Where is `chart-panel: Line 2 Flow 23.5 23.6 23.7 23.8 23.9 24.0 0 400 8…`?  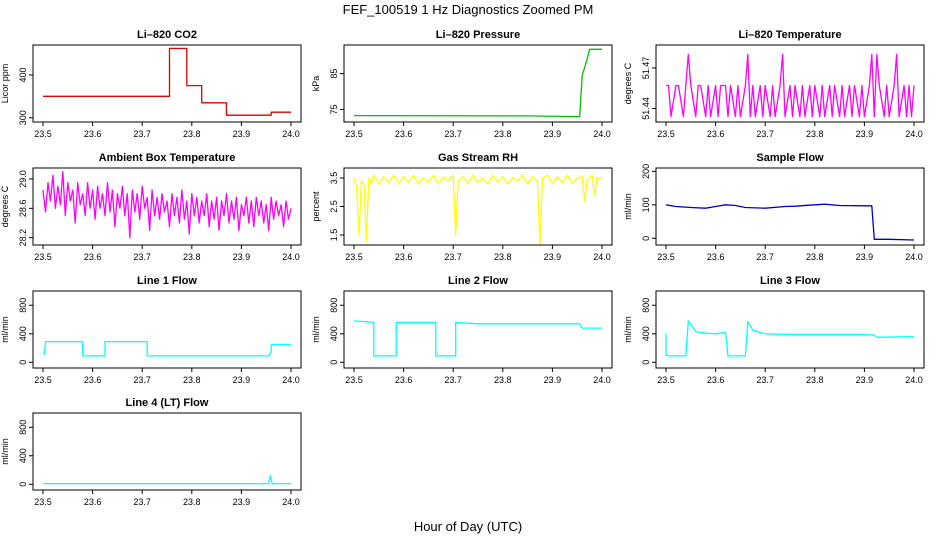 chart-panel: Line 2 Flow 23.5 23.6 23.7 23.8 23.9 24.0 0 400 8… is located at coordinates (462, 330).